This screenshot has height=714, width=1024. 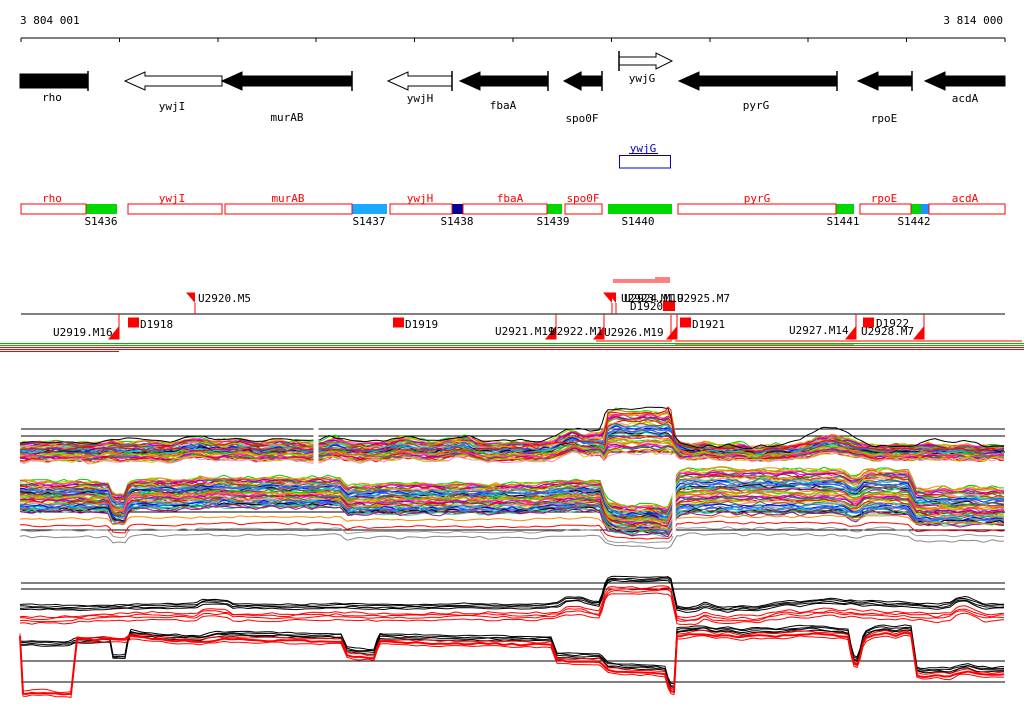 What do you see at coordinates (503, 105) in the screenshot?
I see `gene-label-fbaA: fbaA` at bounding box center [503, 105].